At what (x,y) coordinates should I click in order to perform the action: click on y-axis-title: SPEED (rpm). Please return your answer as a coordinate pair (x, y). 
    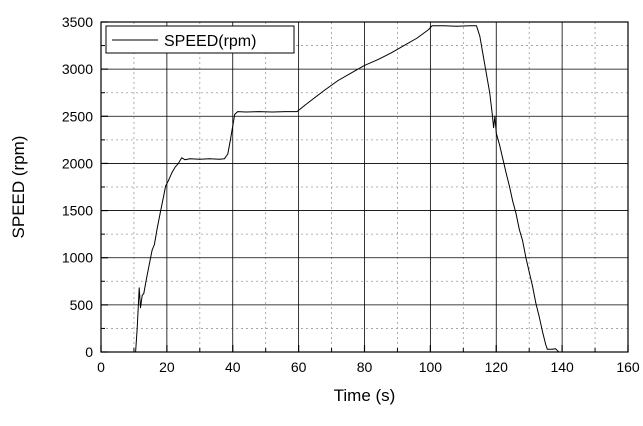
    Looking at the image, I should click on (18, 187).